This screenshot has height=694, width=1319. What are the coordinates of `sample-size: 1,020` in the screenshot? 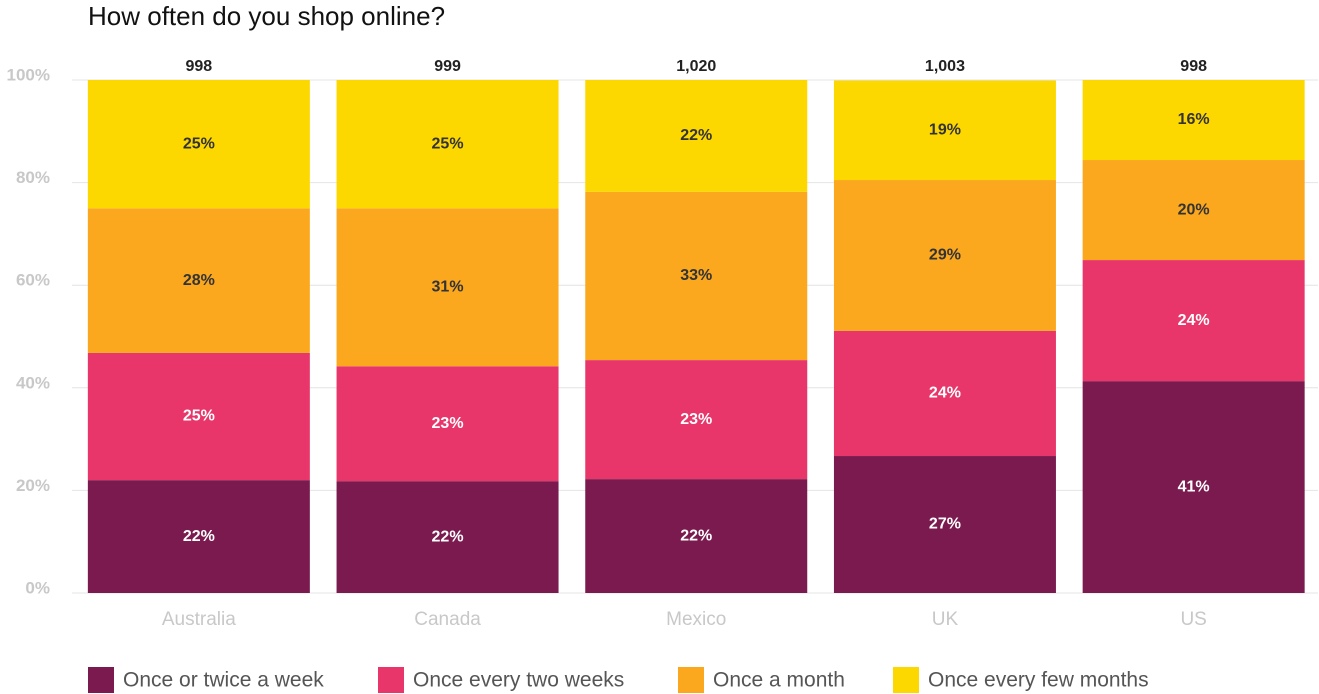 It's located at (696, 66).